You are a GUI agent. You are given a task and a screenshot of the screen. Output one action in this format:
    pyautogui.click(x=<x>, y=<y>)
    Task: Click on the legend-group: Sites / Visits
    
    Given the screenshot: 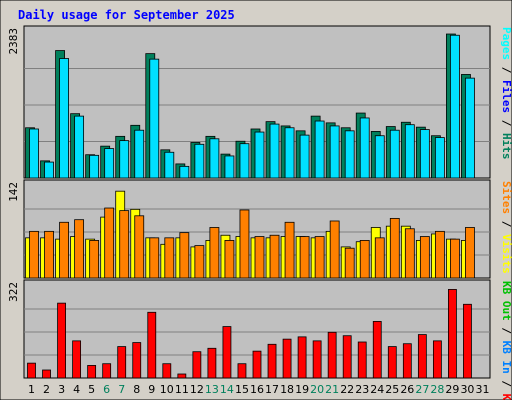 What is the action you would take?
    pyautogui.click(x=506, y=227)
    